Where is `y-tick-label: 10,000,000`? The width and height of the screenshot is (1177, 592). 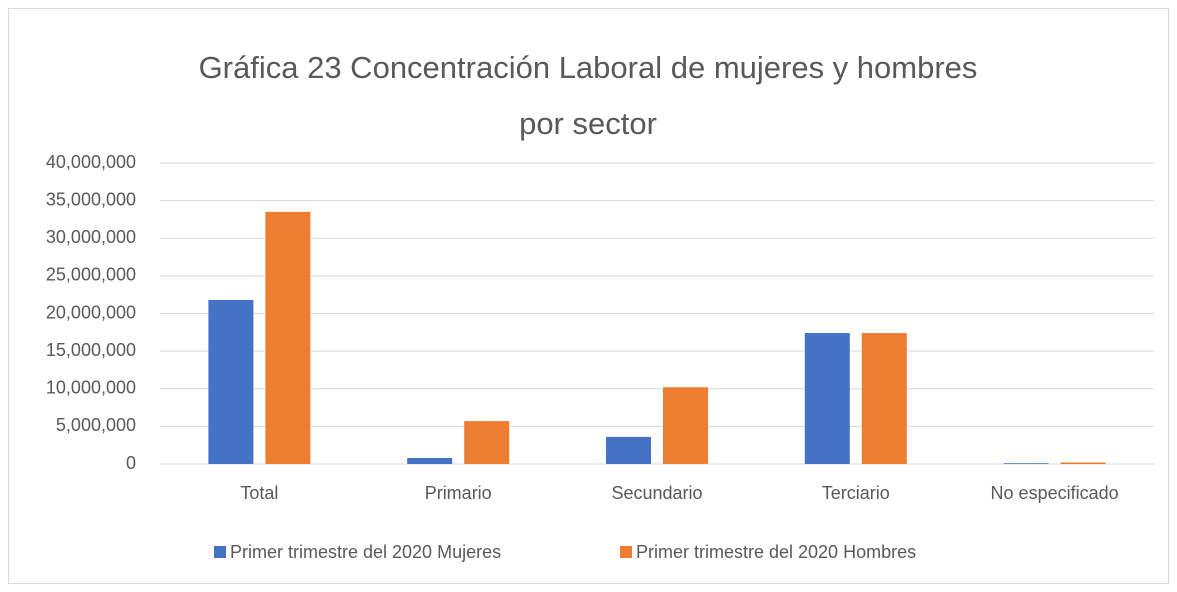
y-tick-label: 10,000,000 is located at coordinates (91, 388).